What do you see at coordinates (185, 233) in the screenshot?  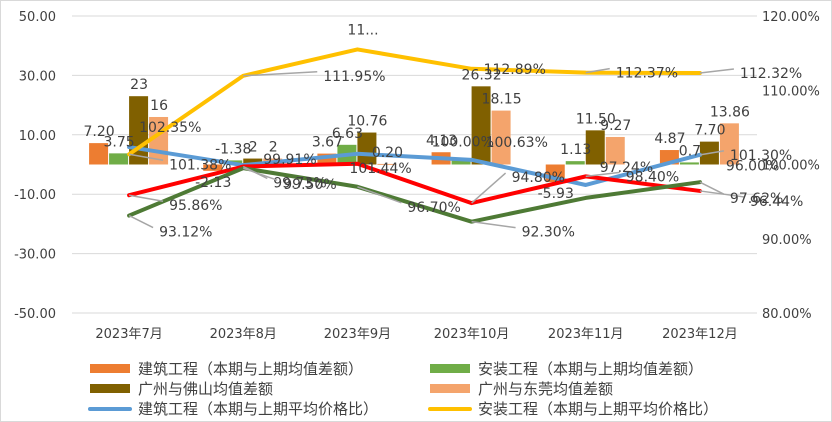 I see `line-data-label: 93.12%` at bounding box center [185, 233].